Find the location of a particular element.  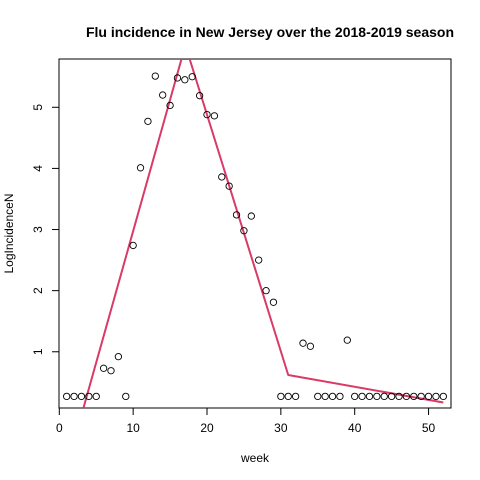

y-tick-label: 1 is located at coordinates (38, 351).